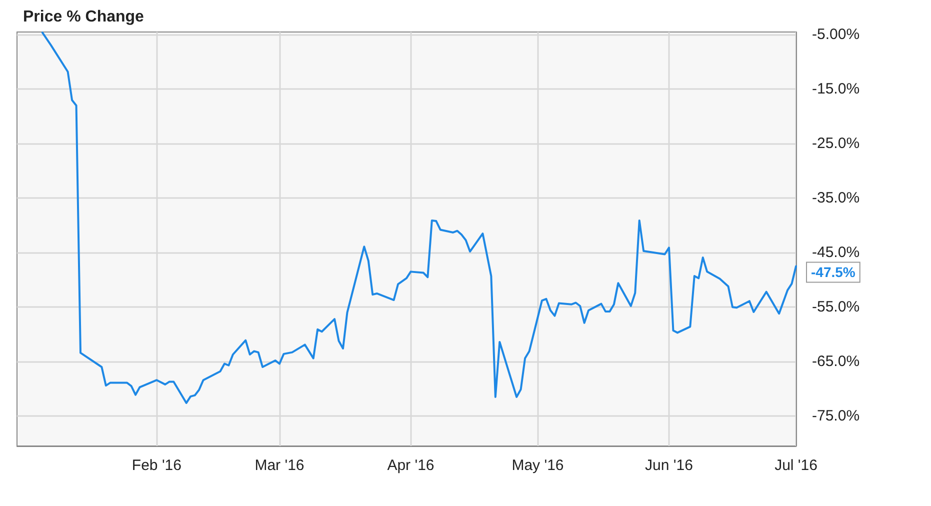  Describe the element at coordinates (796, 465) in the screenshot. I see `x-tick-label: Jul '16` at that location.